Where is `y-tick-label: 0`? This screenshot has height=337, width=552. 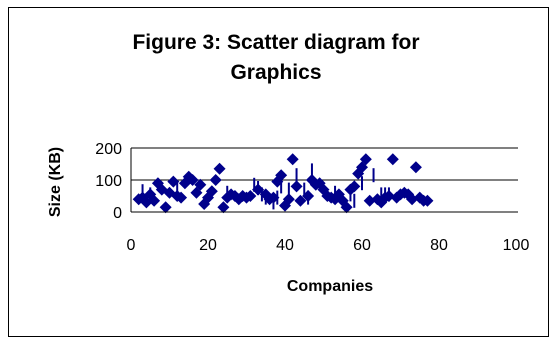 y-tick-label: 0 is located at coordinates (117, 213).